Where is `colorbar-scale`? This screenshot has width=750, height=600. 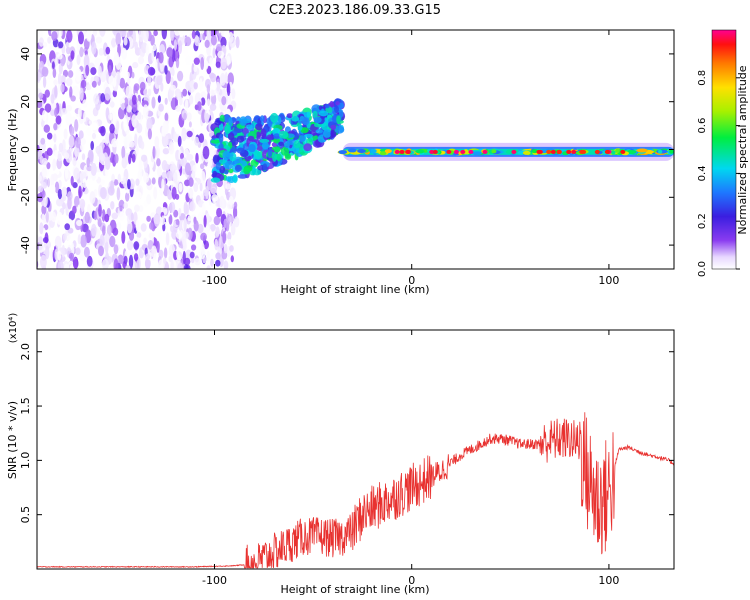
colorbar-scale is located at coordinates (724, 149).